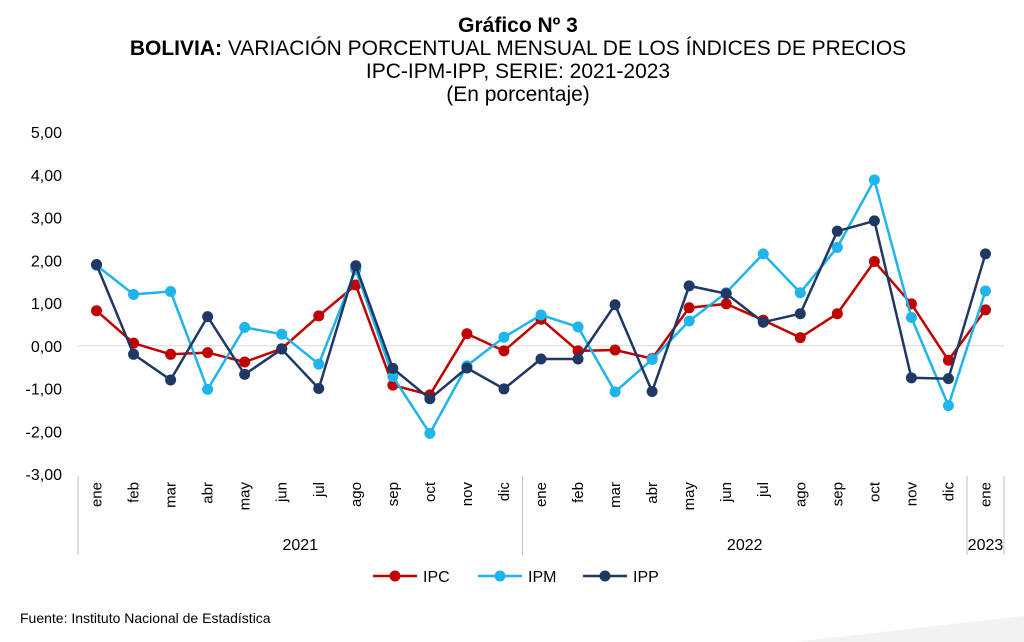 The image size is (1024, 642). Describe the element at coordinates (46, 347) in the screenshot. I see `y-tick-label: 0,00` at that location.